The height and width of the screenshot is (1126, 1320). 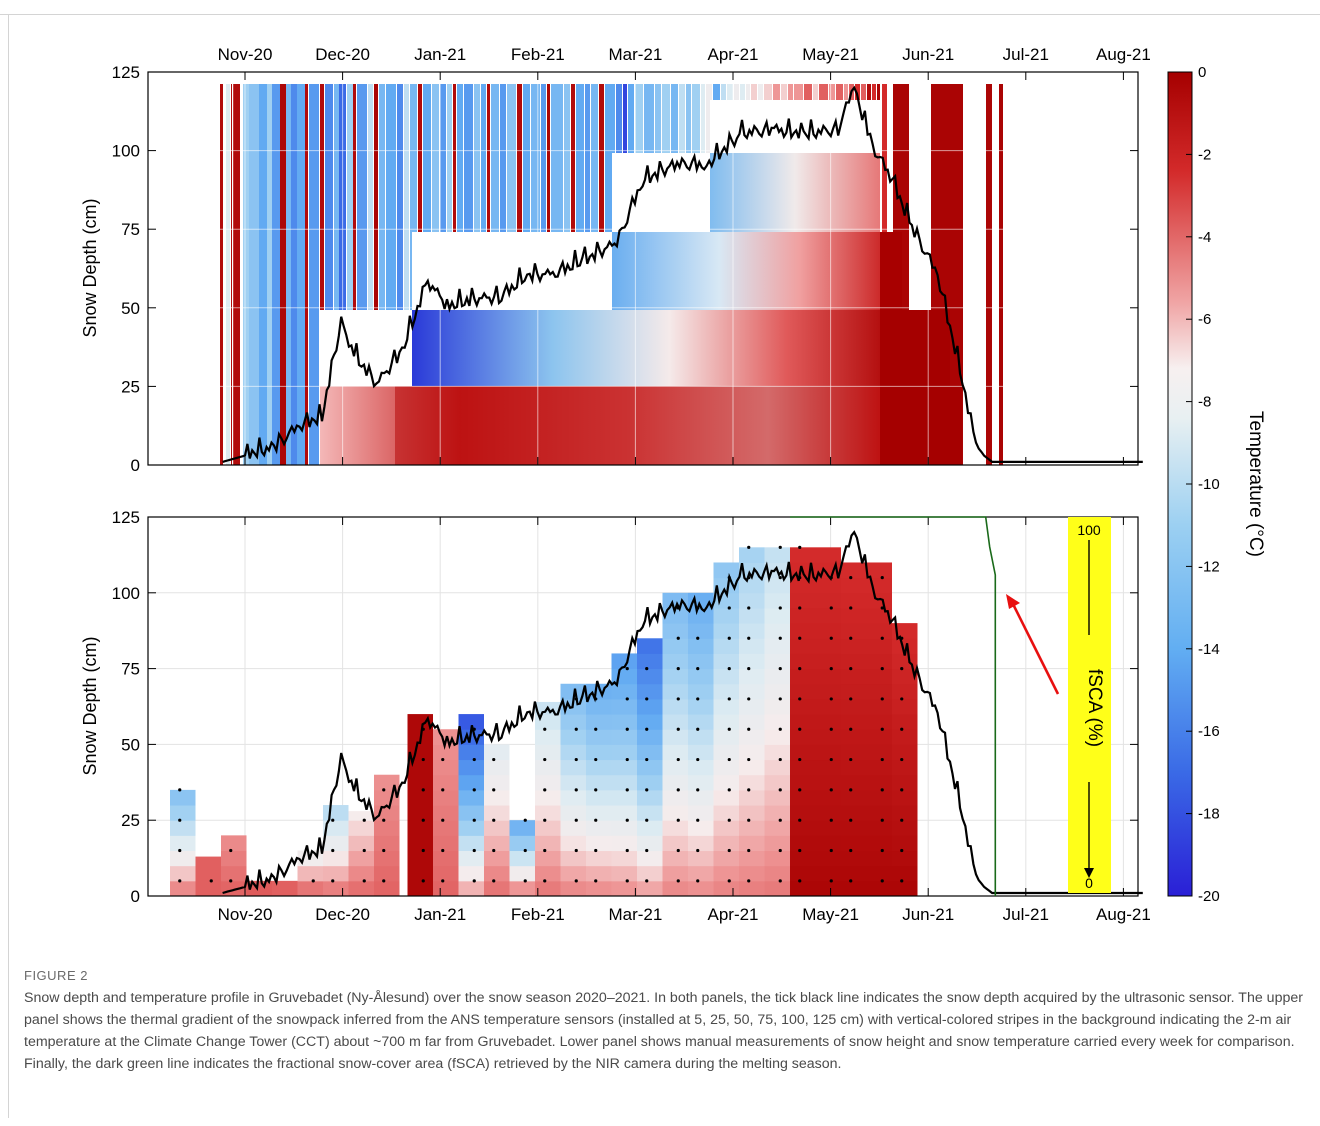 What do you see at coordinates (1013, 601) in the screenshot?
I see `red-arrow-head` at bounding box center [1013, 601].